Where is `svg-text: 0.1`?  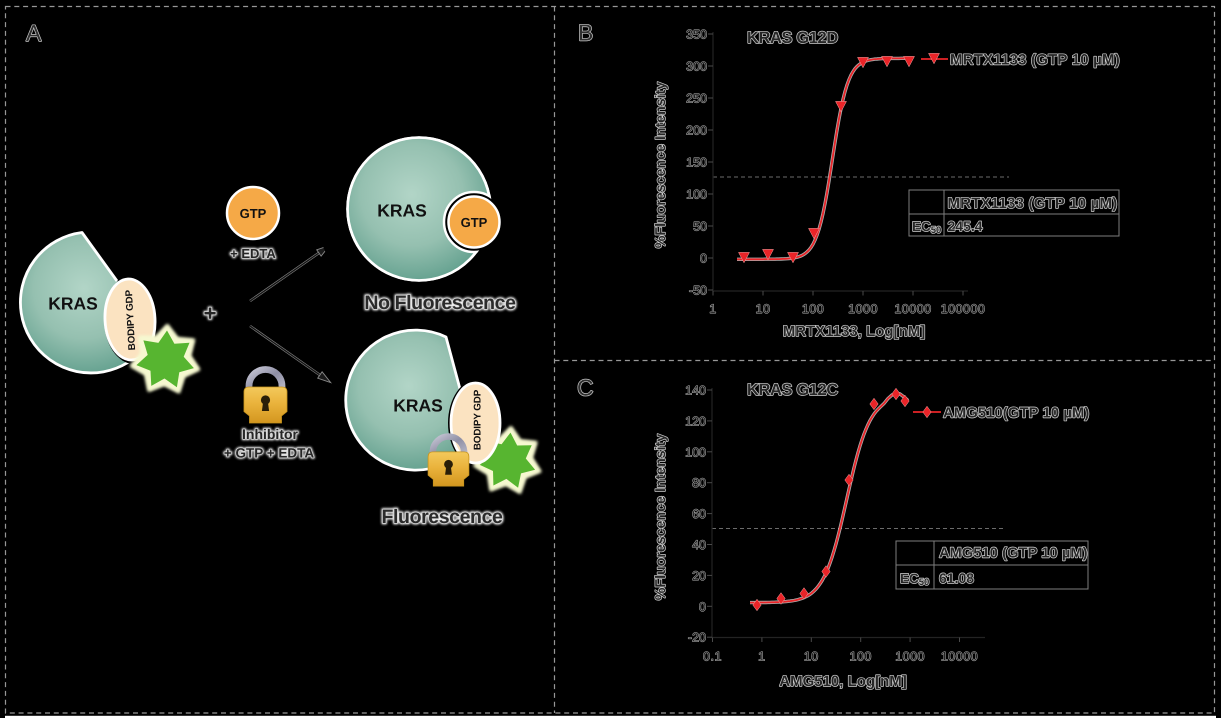 svg-text: 0.1 is located at coordinates (712, 657).